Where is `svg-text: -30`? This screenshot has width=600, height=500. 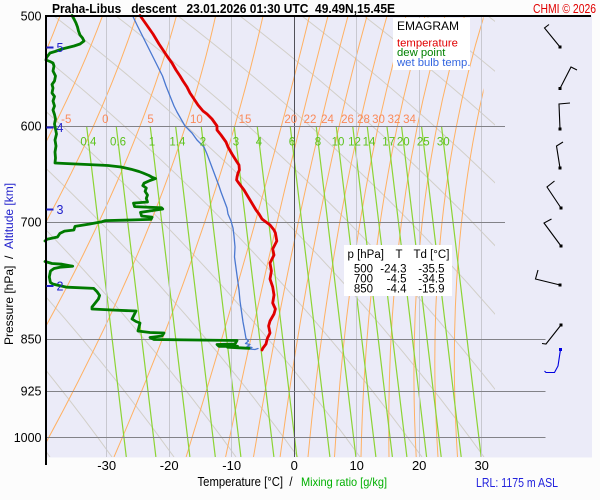
svg-text: -30 is located at coordinates (106, 465).